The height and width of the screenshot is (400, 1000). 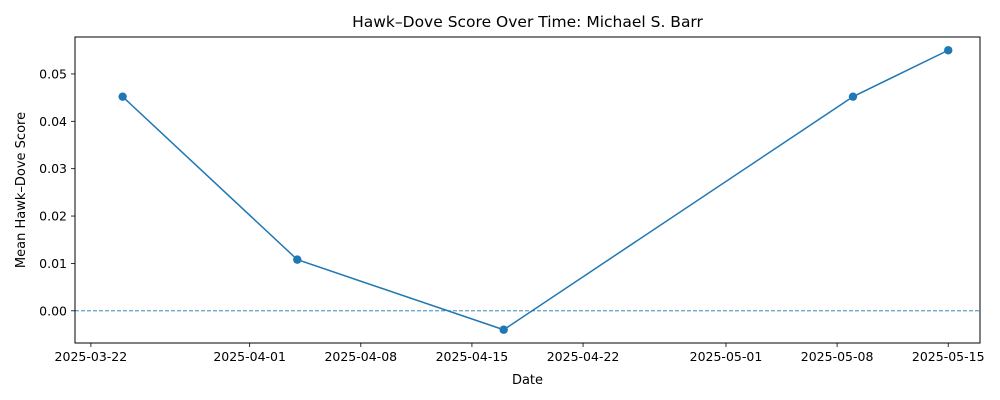 I want to click on y-tick-layer: 0.00 0.01 0.02 0.03 0.04 0.05, so click(x=57, y=192).